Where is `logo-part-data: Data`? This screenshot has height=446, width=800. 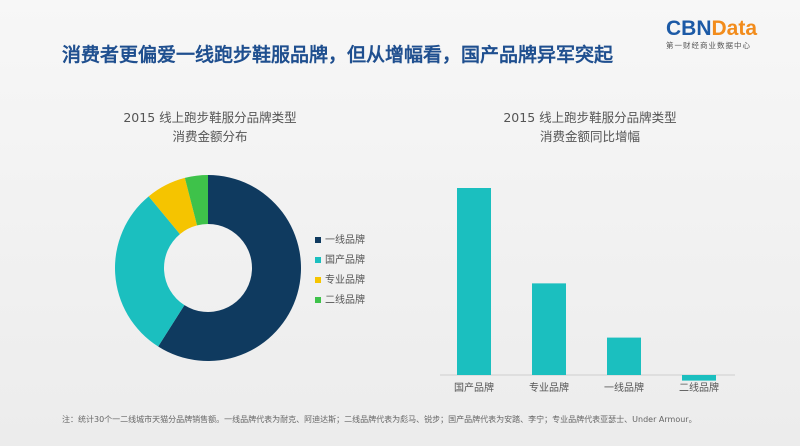
logo-part-data: Data is located at coordinates (734, 28).